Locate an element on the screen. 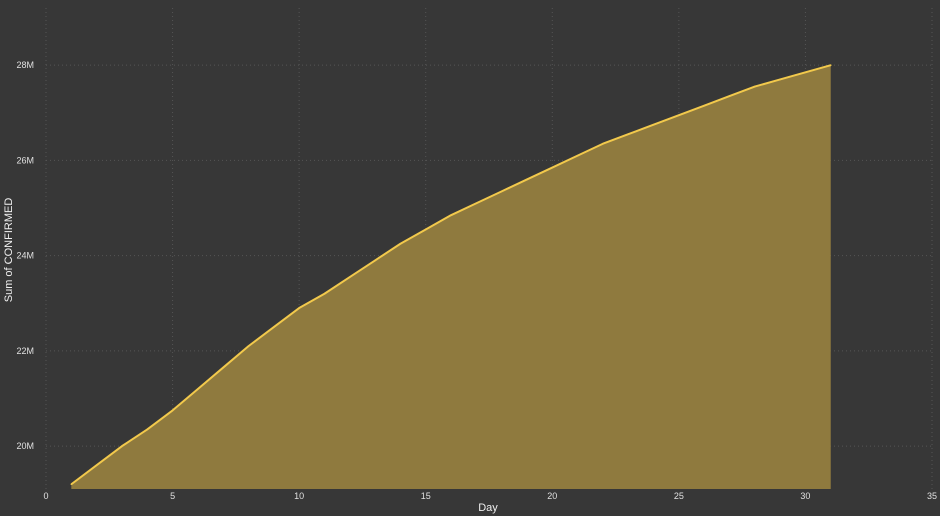 The height and width of the screenshot is (516, 940). x-tick-label: 15 is located at coordinates (426, 496).